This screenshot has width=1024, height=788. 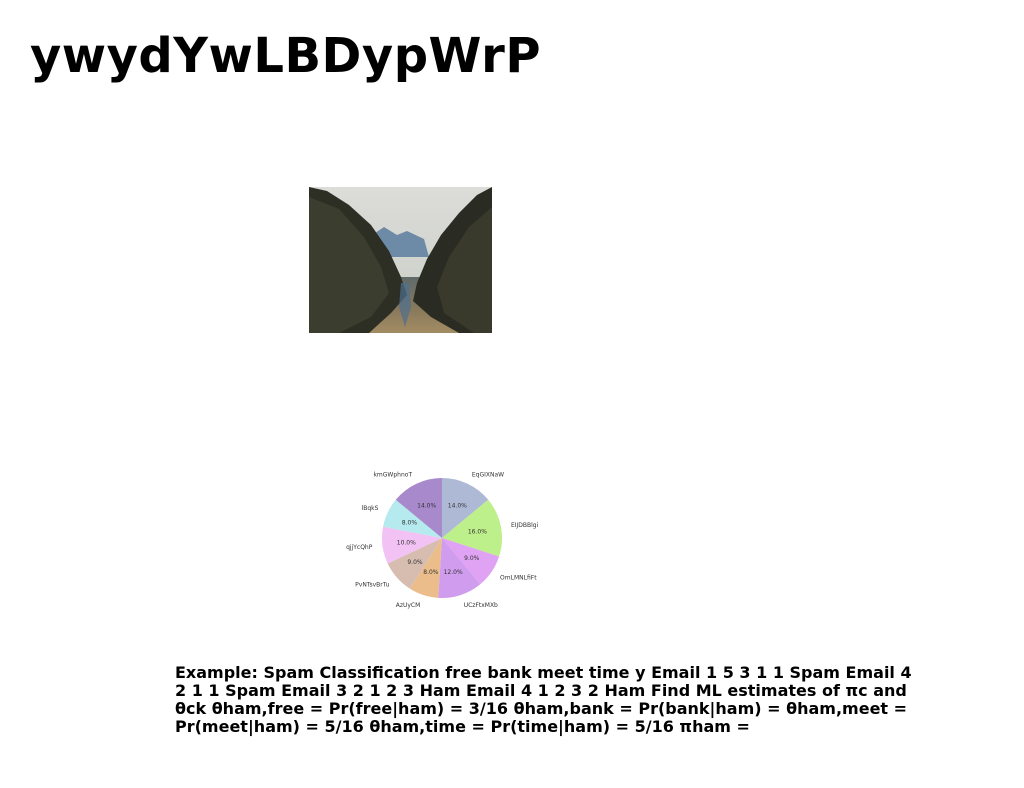 I want to click on landscape-photo, so click(x=400, y=260).